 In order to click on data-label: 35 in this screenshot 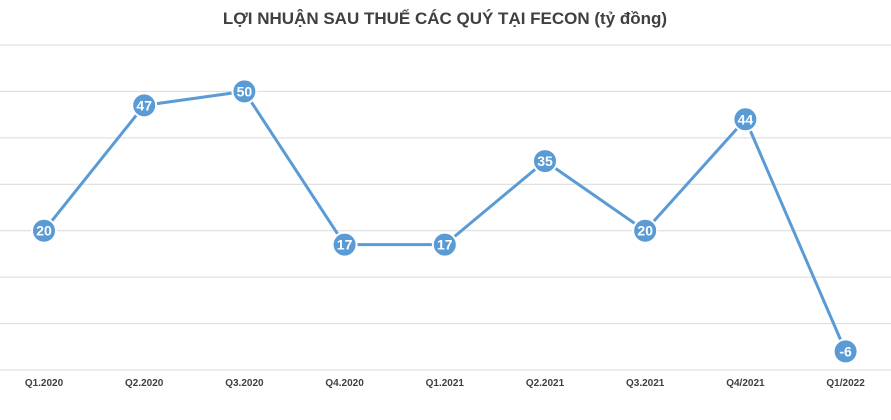, I will do `click(545, 161)`.